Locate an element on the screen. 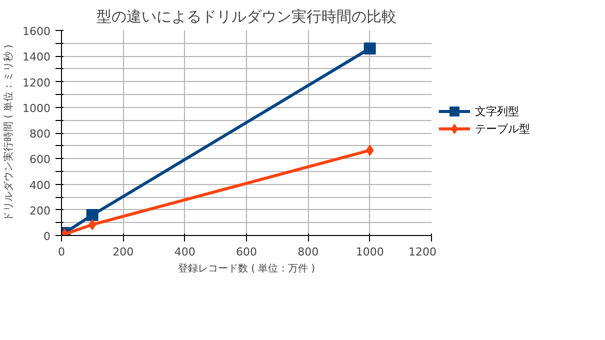 Image resolution: width=605 pixels, height=340 pixels. y-tick-label: 800 is located at coordinates (40, 134).